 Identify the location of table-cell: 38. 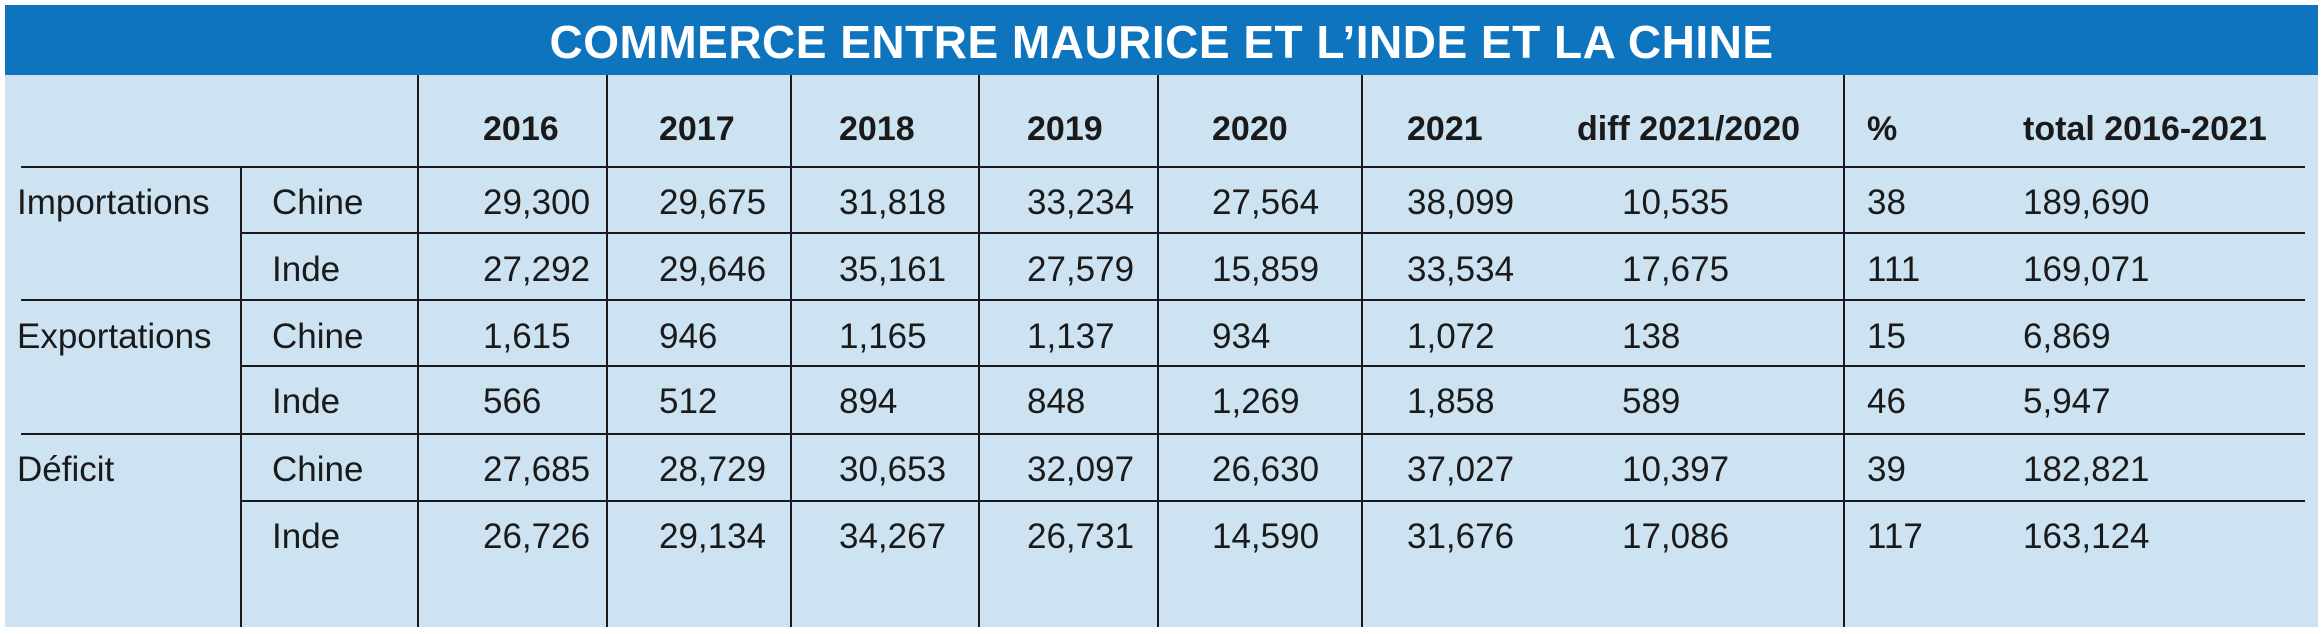
(1886, 202).